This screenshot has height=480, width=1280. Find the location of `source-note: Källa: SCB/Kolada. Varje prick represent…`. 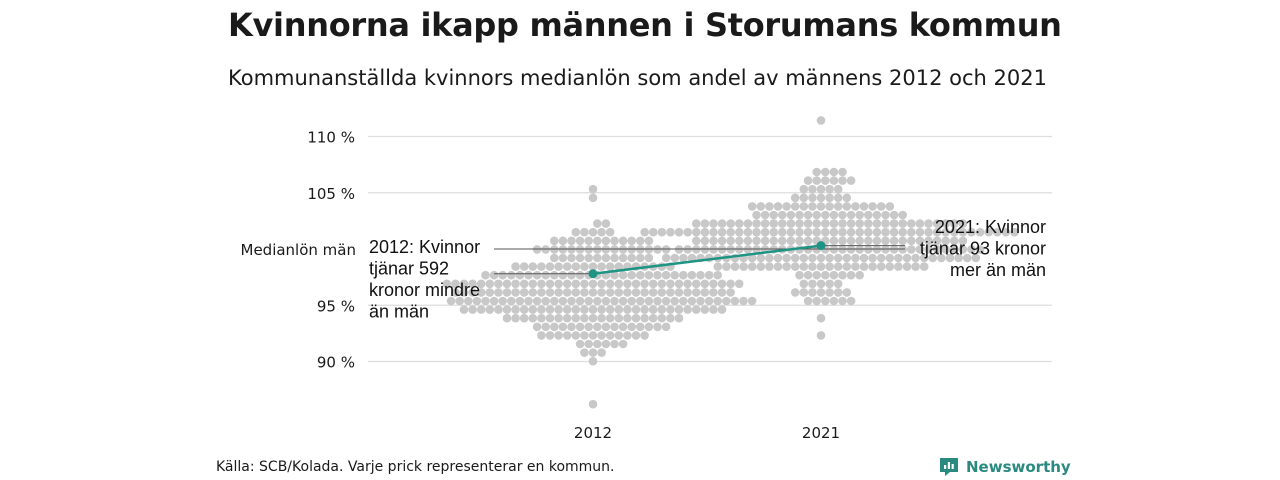

source-note: Källa: SCB/Kolada. Varje prick represent… is located at coordinates (415, 467).